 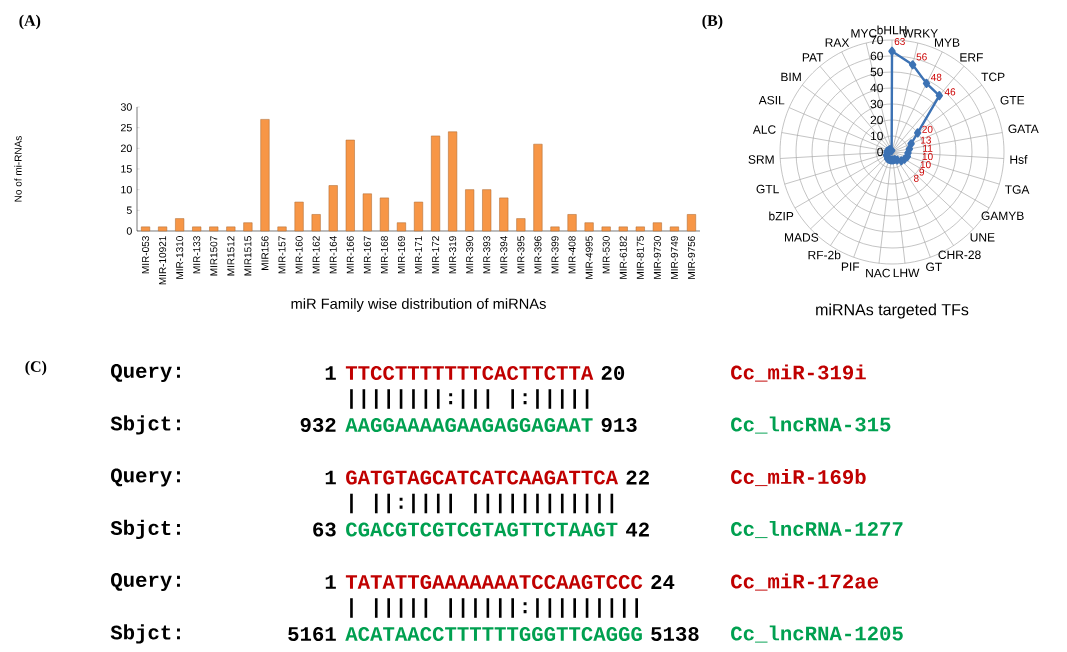 What do you see at coordinates (129, 210) in the screenshot?
I see `y-tick-label: 5` at bounding box center [129, 210].